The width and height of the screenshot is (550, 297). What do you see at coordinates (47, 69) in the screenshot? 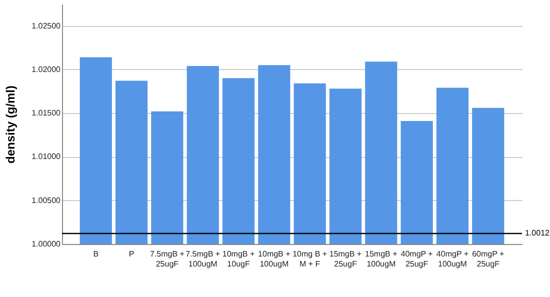
I see `y-tick-label: 1.02000` at bounding box center [47, 69].